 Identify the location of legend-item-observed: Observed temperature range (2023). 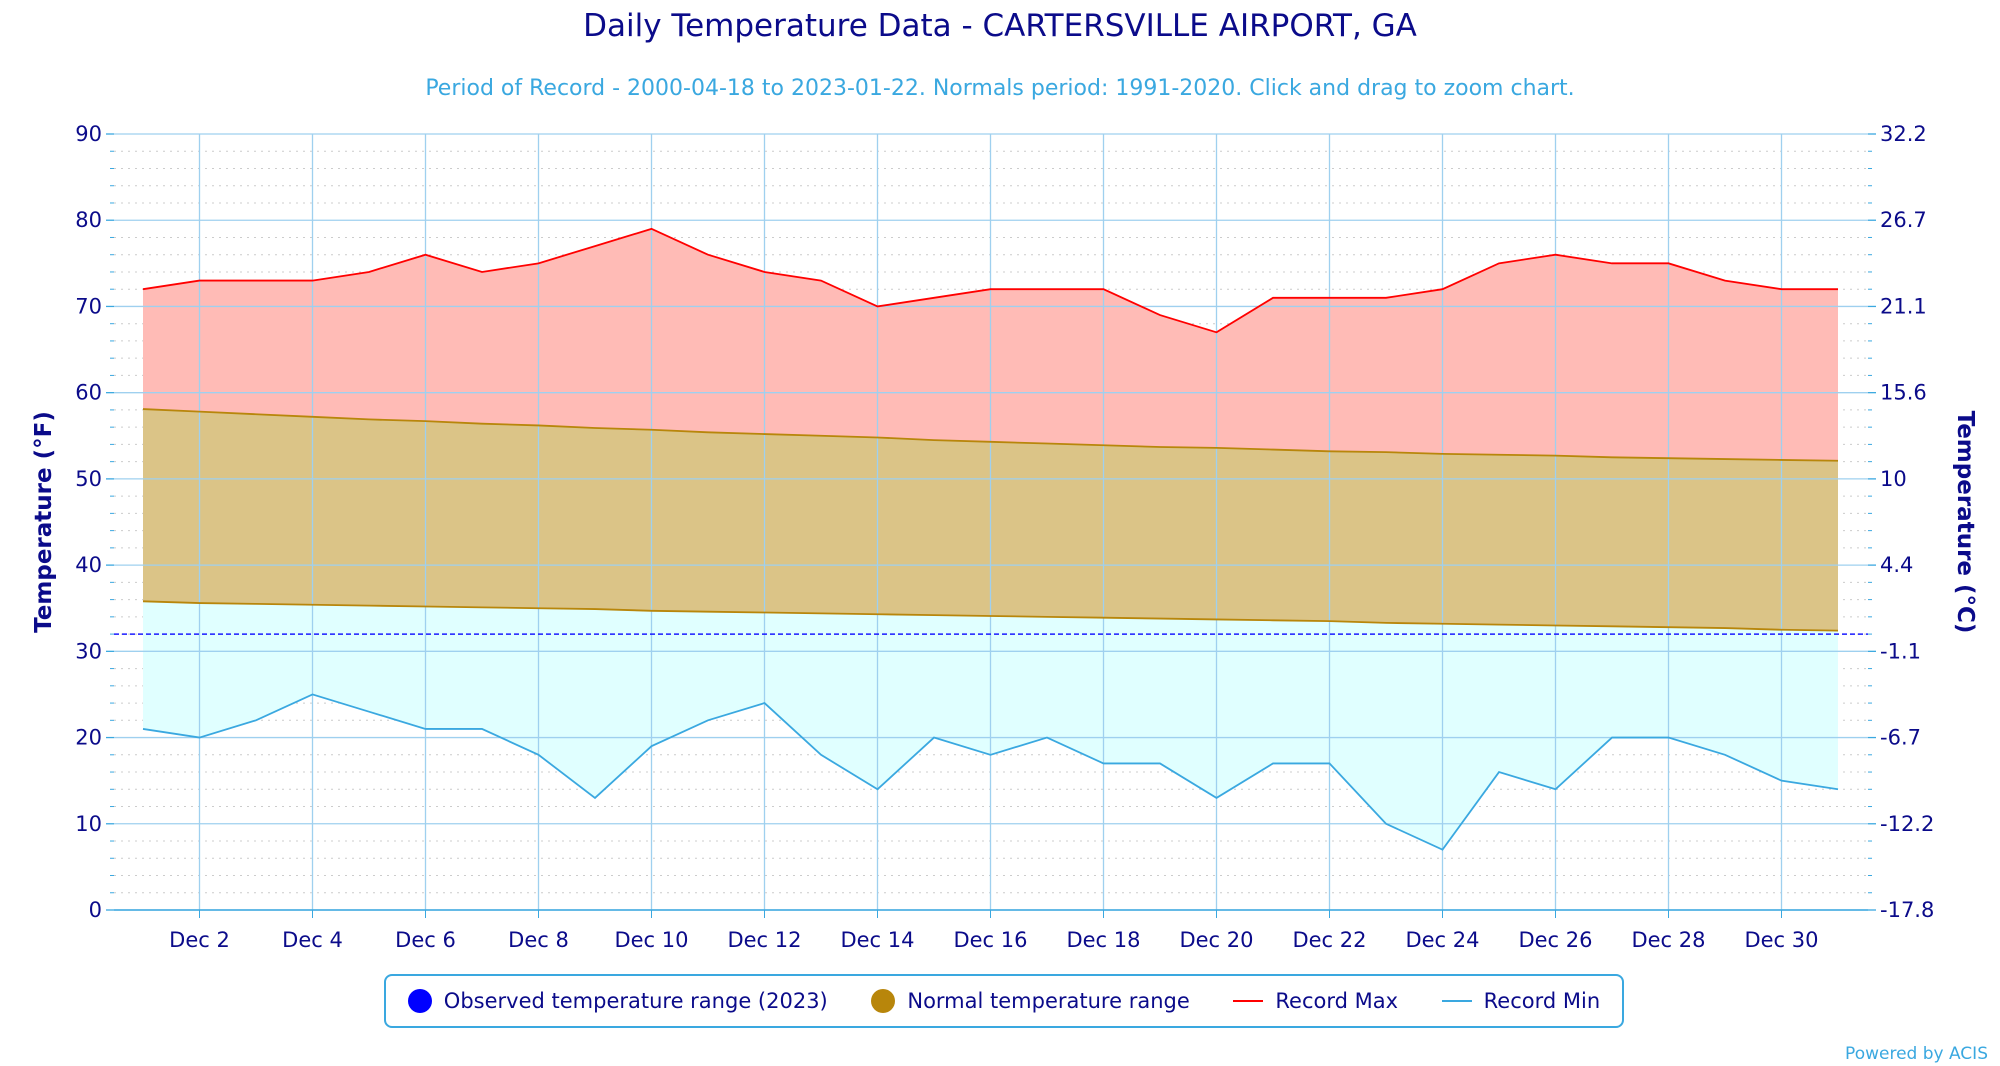
(617, 1001).